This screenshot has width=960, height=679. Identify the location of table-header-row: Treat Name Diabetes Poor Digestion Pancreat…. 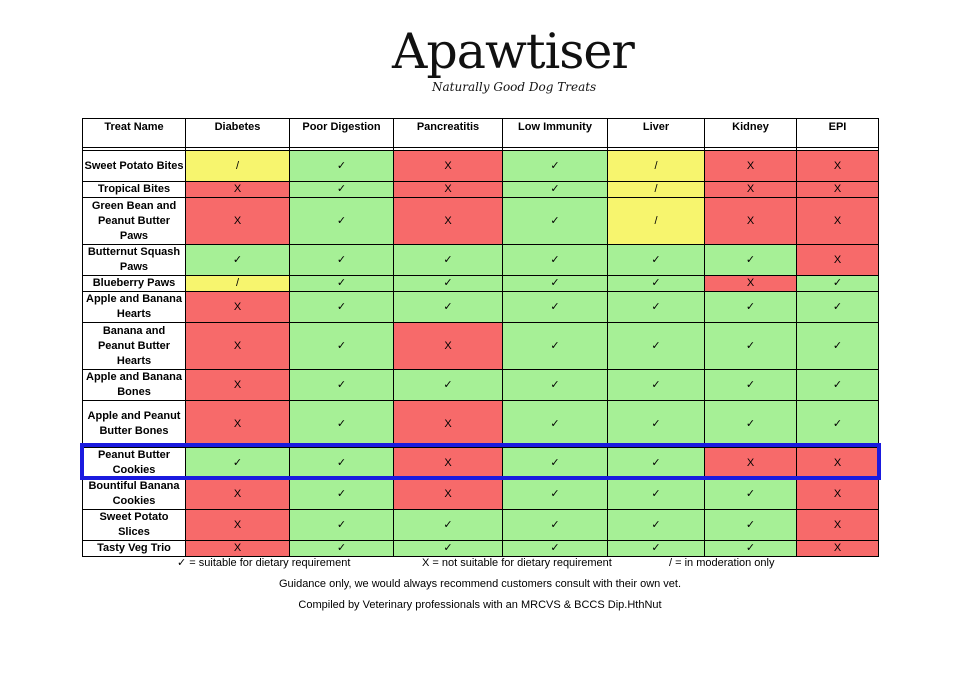
(480, 133).